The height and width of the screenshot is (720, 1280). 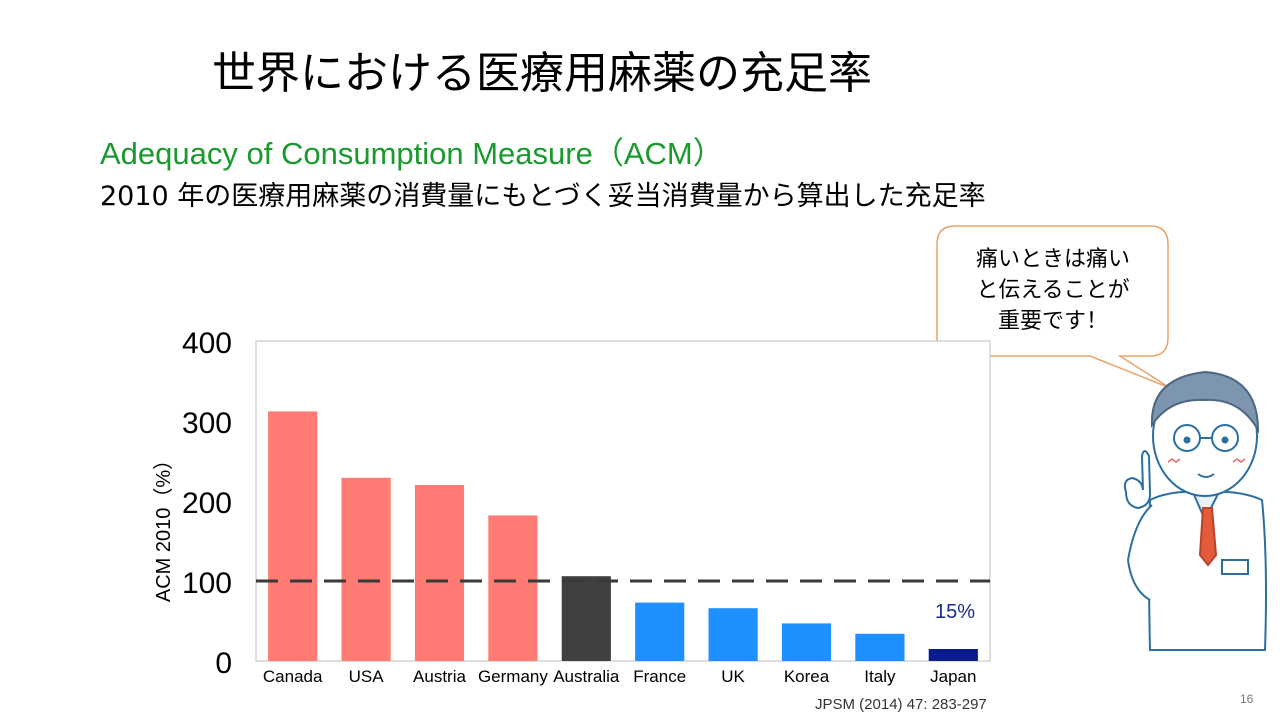 What do you see at coordinates (1247, 699) in the screenshot?
I see `page-number: 16` at bounding box center [1247, 699].